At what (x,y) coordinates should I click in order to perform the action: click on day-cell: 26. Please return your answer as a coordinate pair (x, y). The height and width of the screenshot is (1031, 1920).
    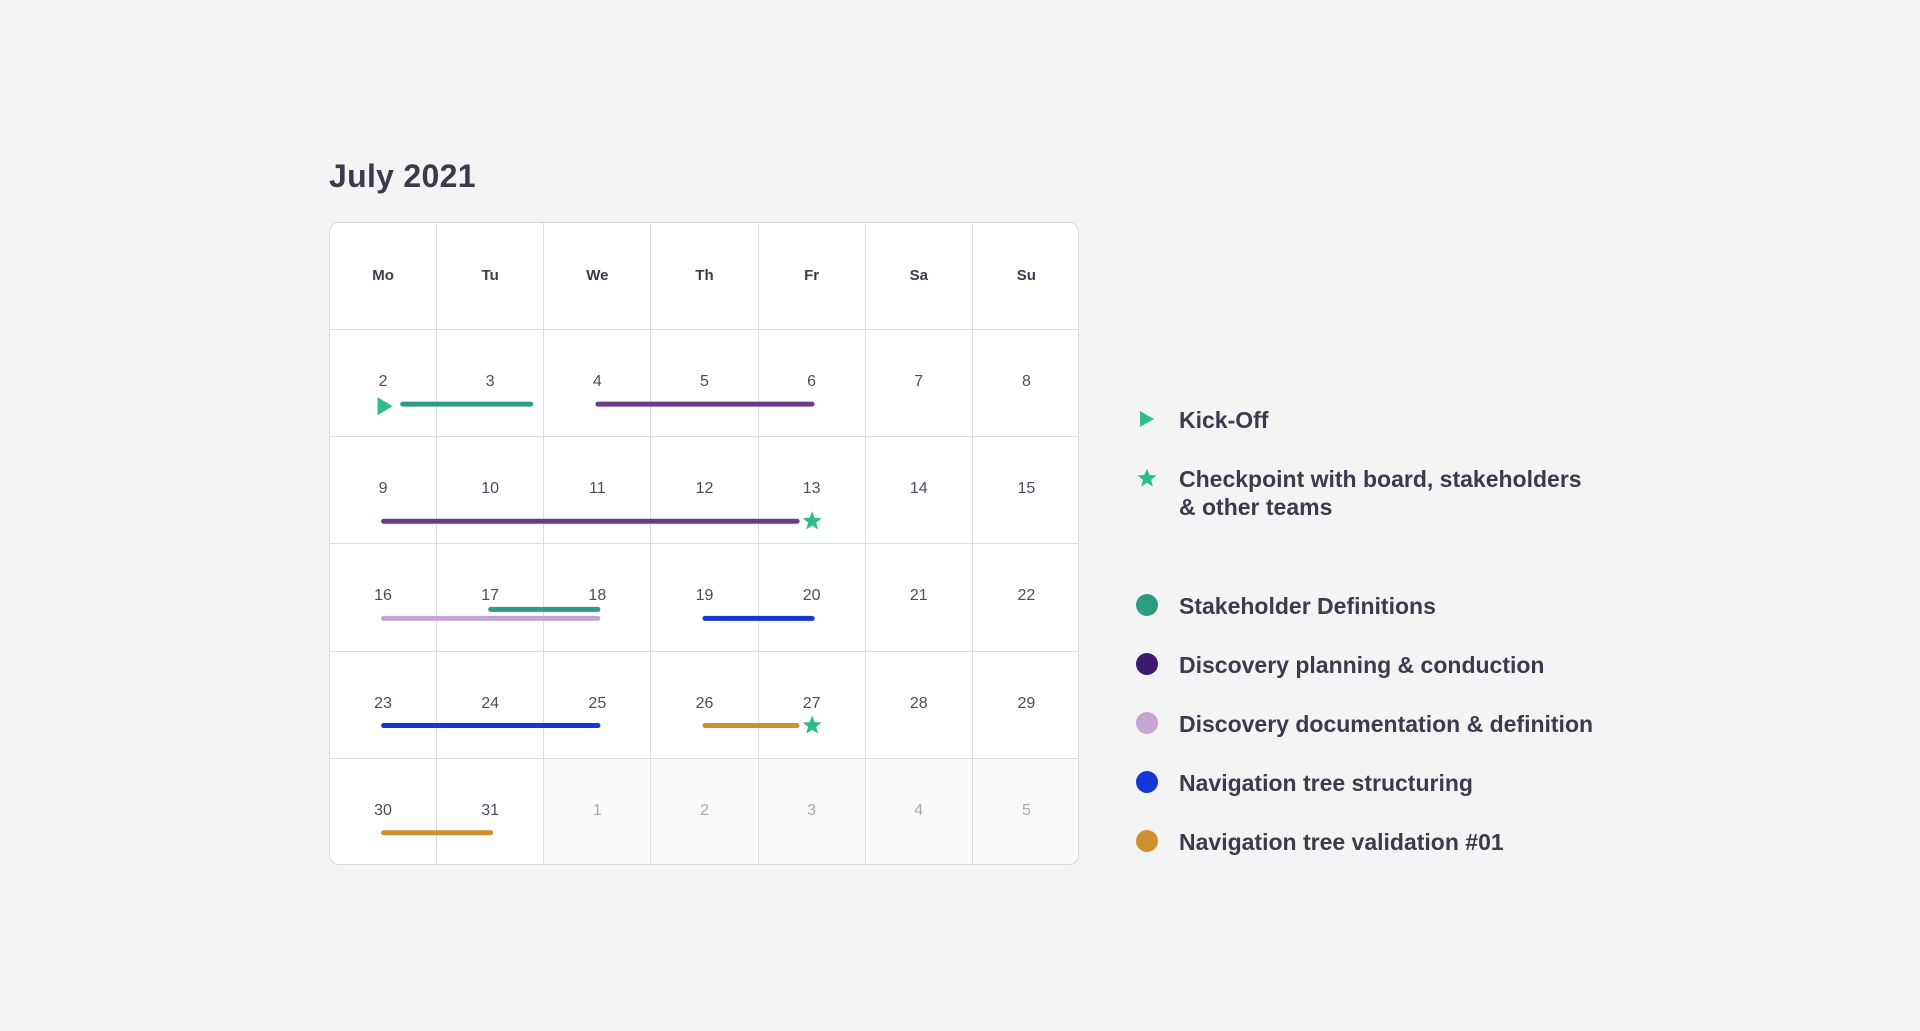
    Looking at the image, I should click on (705, 705).